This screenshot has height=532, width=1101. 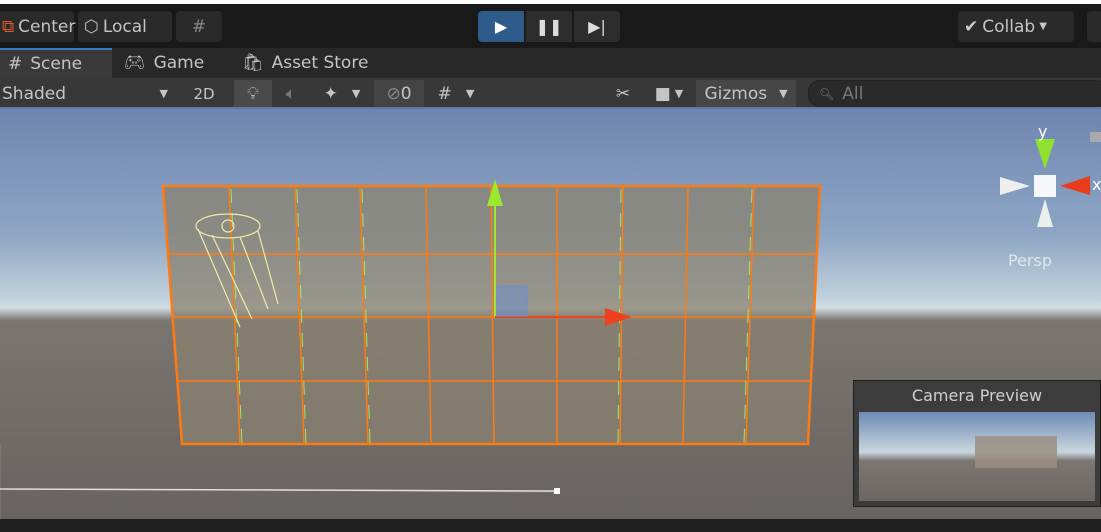 I want to click on search-input: 🔍︎ All, so click(x=954, y=93).